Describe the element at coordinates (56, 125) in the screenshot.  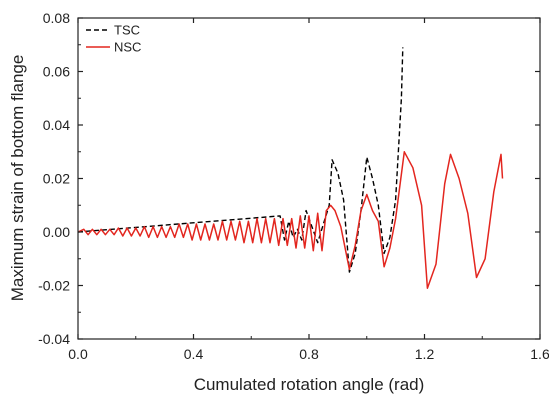
I see `y-tick-label: 0.04` at that location.